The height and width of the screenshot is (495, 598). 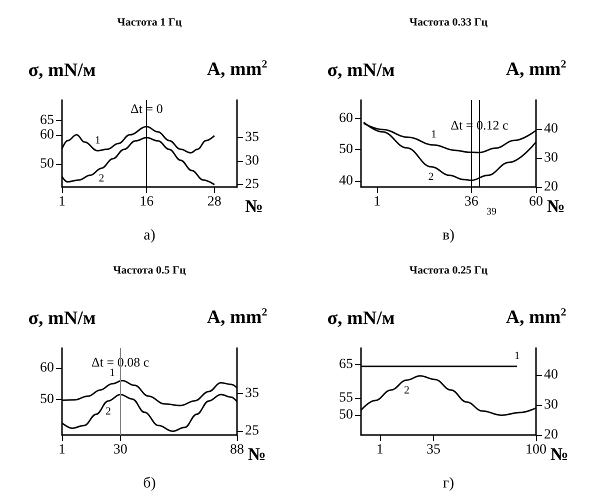 I want to click on chart-title: Частота 0.5 Гц, so click(x=150, y=270).